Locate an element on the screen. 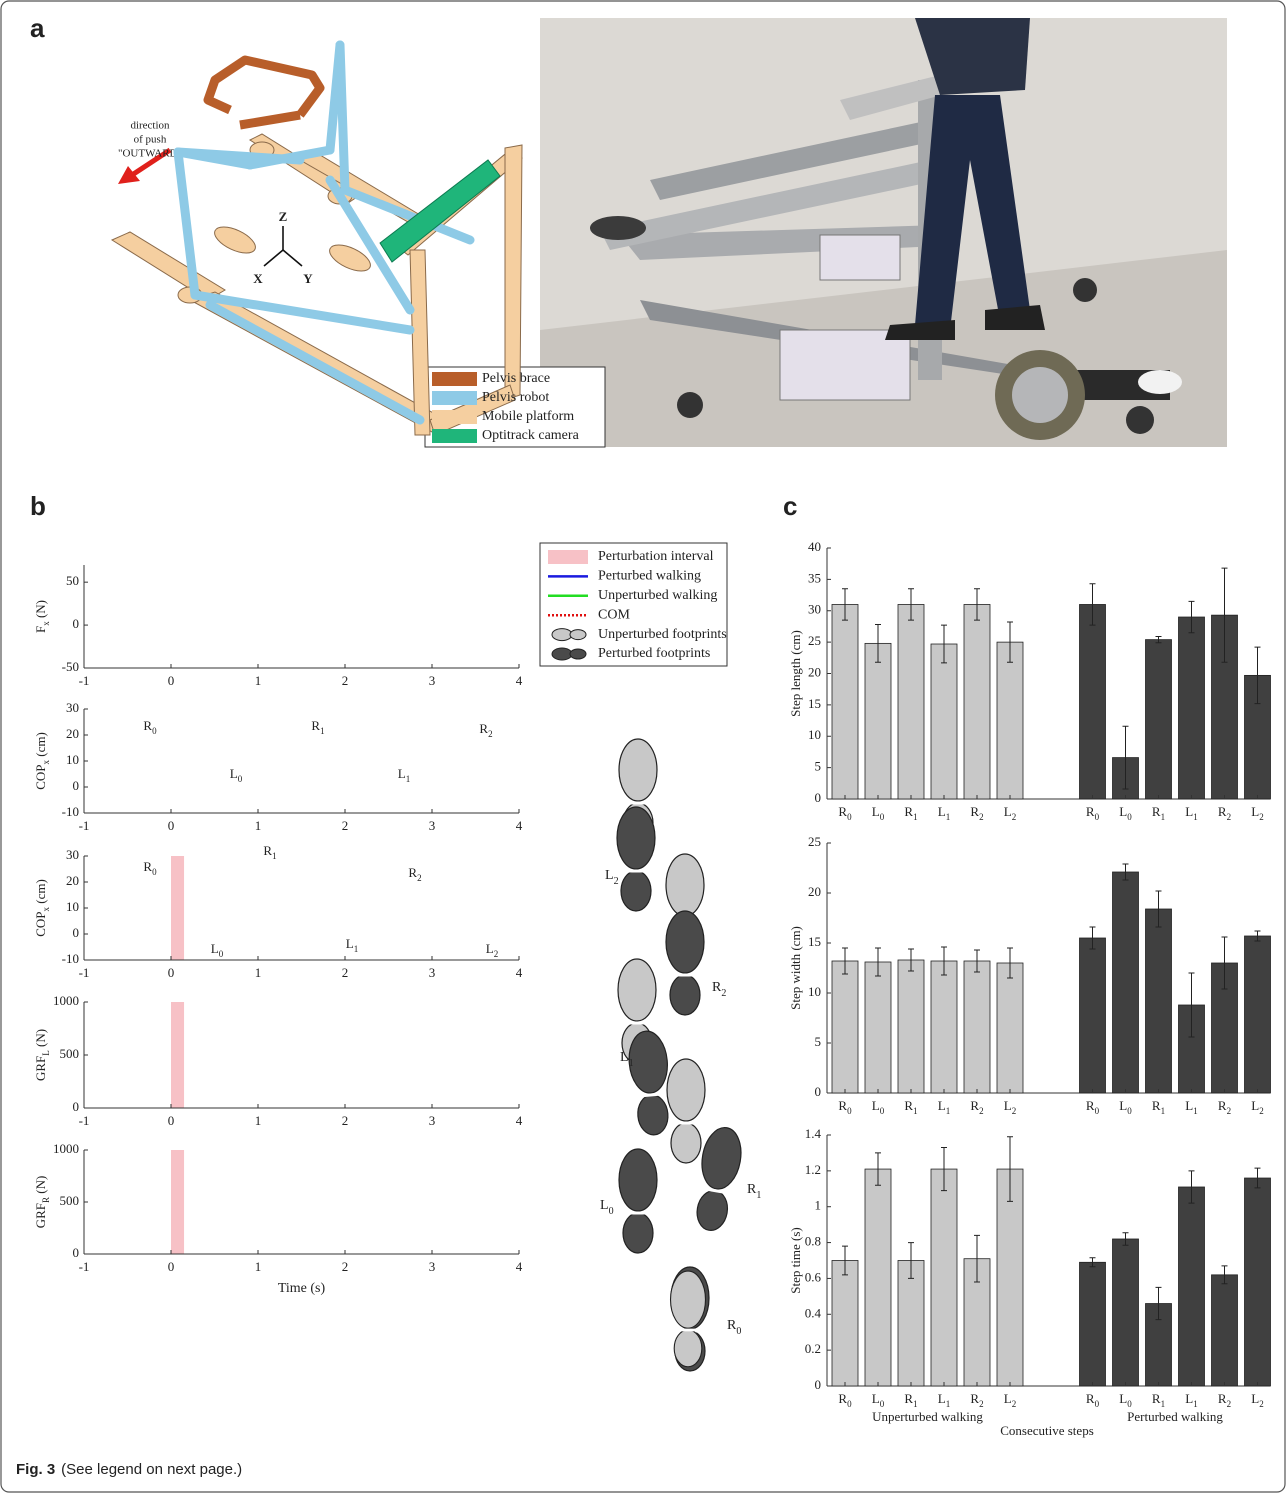 This screenshot has height=1494, width=1287. y-axis-label: Step length (cm) is located at coordinates (795, 673).